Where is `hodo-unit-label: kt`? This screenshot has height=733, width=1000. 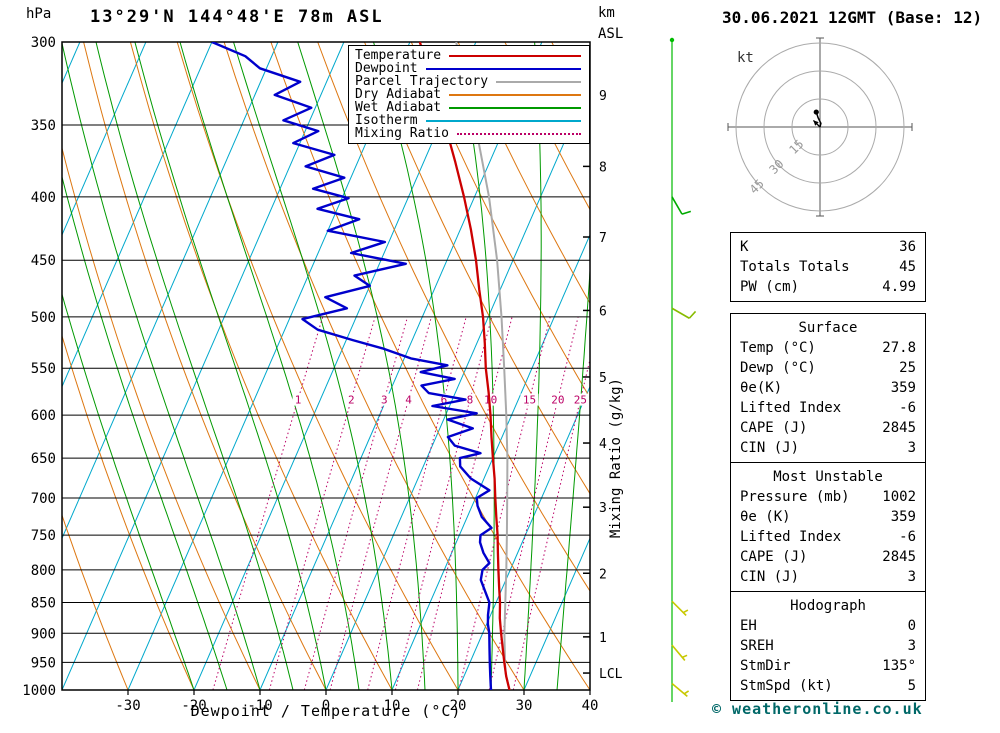
hodo-unit-label: kt is located at coordinates (745, 58).